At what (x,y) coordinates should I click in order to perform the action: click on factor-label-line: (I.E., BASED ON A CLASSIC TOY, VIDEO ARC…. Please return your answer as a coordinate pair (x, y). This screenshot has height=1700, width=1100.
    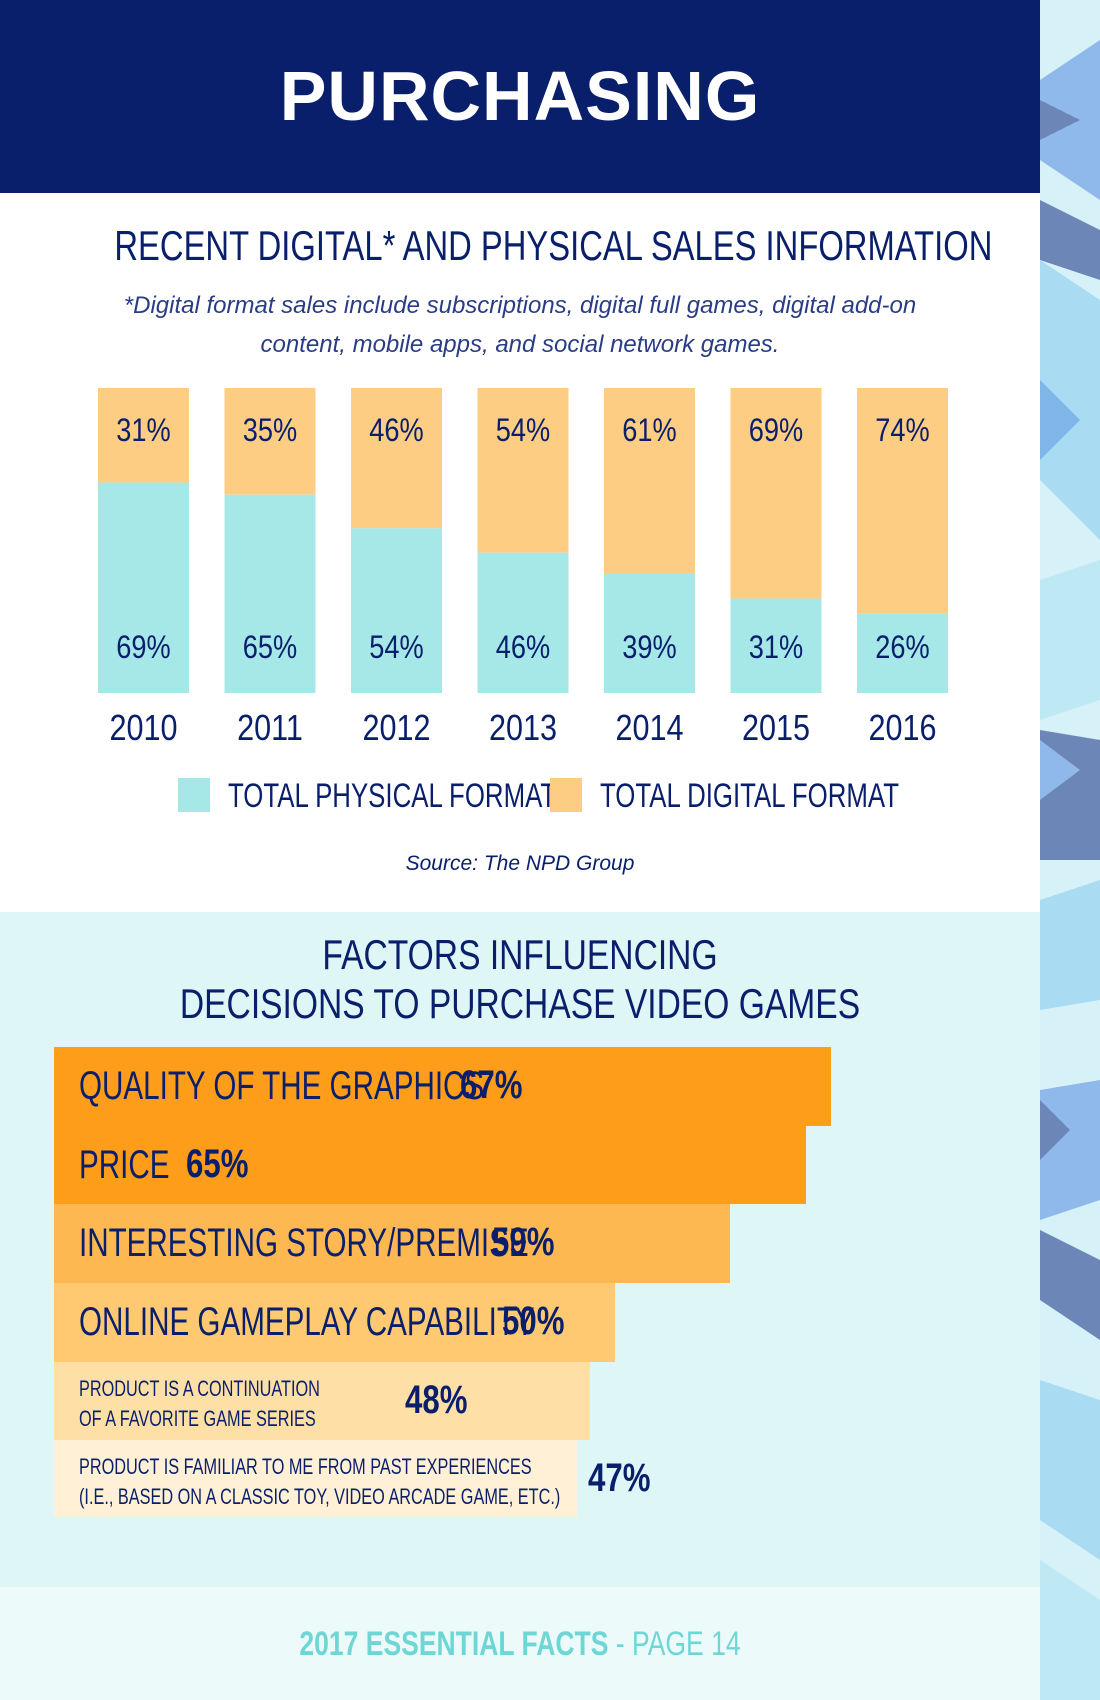
    Looking at the image, I should click on (320, 1496).